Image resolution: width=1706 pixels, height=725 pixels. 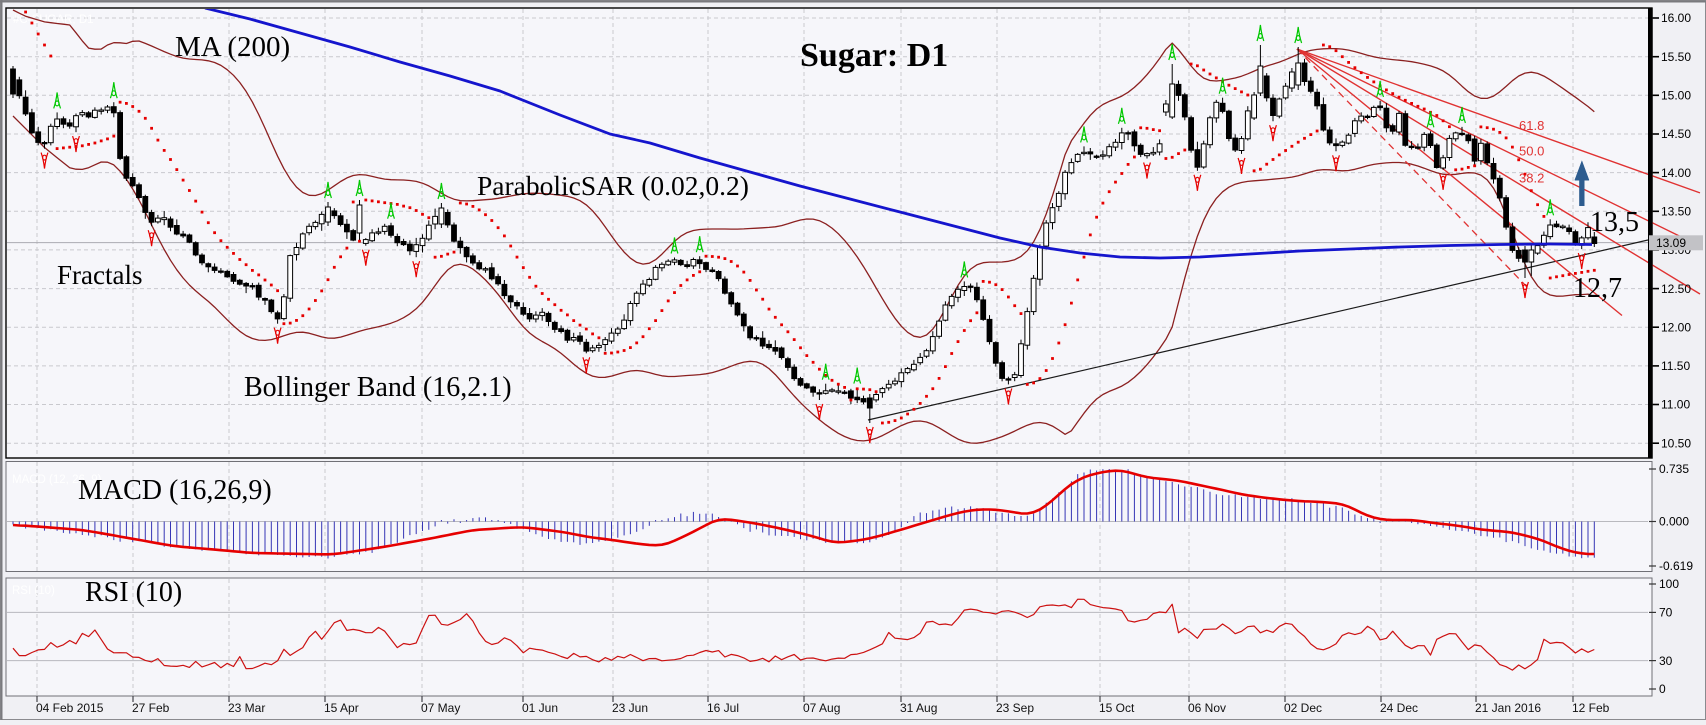 What do you see at coordinates (918, 708) in the screenshot?
I see `svg-text: 31 Aug` at bounding box center [918, 708].